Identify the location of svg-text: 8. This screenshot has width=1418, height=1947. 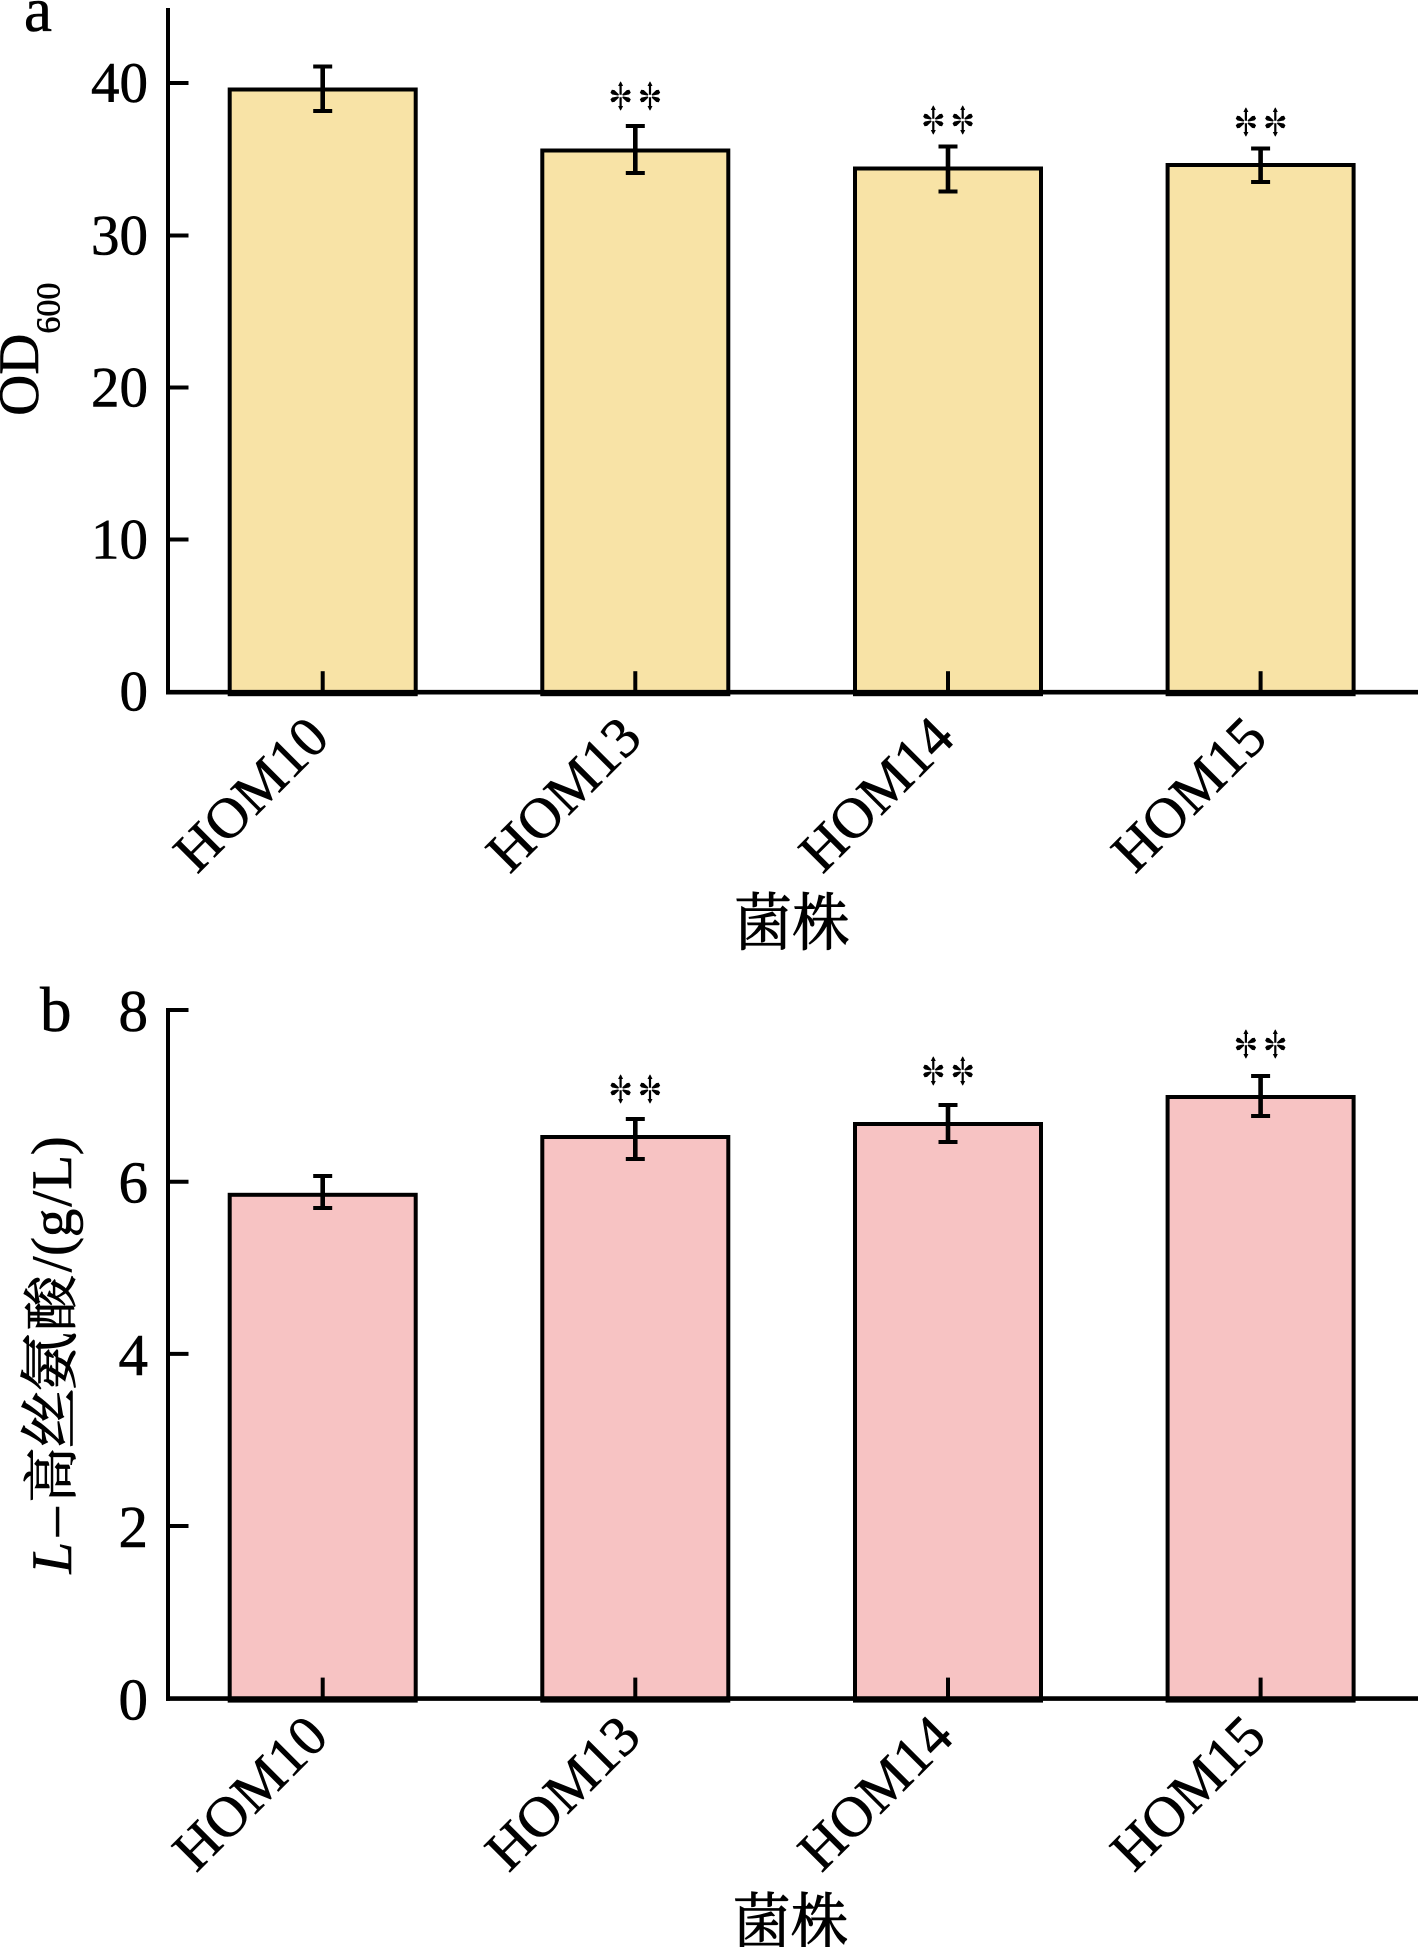
(134, 1011).